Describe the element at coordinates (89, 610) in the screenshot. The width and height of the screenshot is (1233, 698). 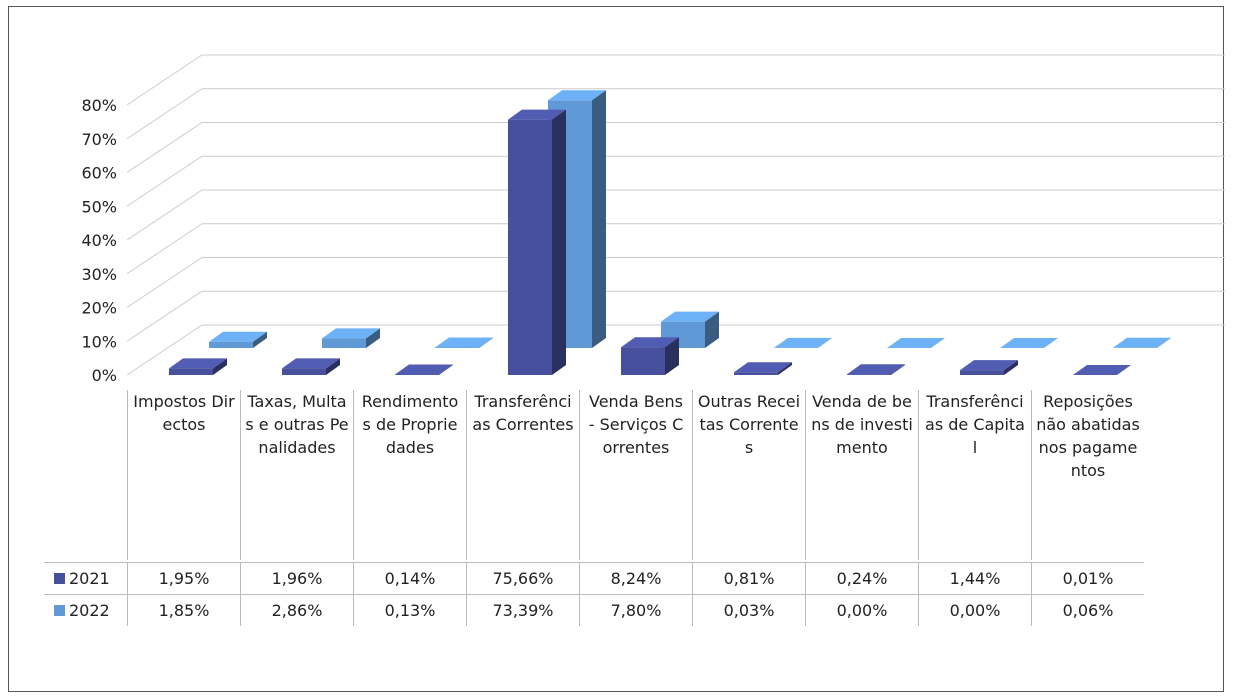
I see `legend-label: 2022` at that location.